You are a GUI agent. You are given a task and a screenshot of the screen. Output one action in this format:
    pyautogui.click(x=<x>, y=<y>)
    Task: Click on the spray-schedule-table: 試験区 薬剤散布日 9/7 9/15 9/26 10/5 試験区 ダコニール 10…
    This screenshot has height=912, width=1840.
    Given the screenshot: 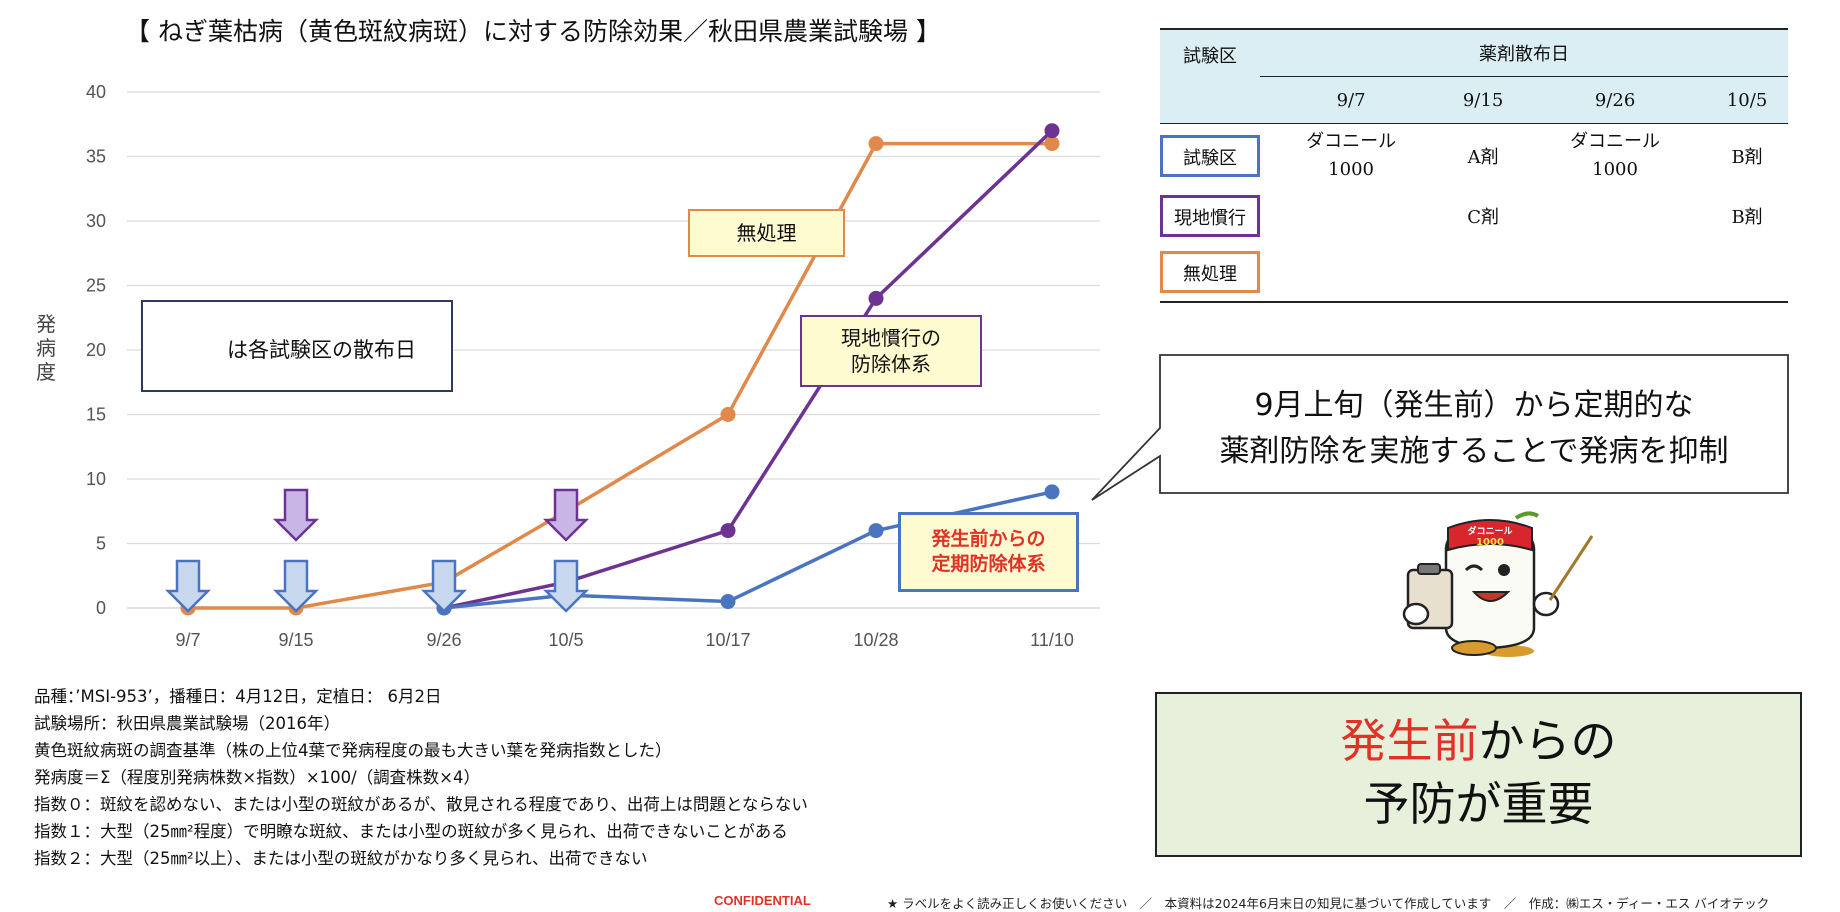 What is the action you would take?
    pyautogui.click(x=1474, y=165)
    